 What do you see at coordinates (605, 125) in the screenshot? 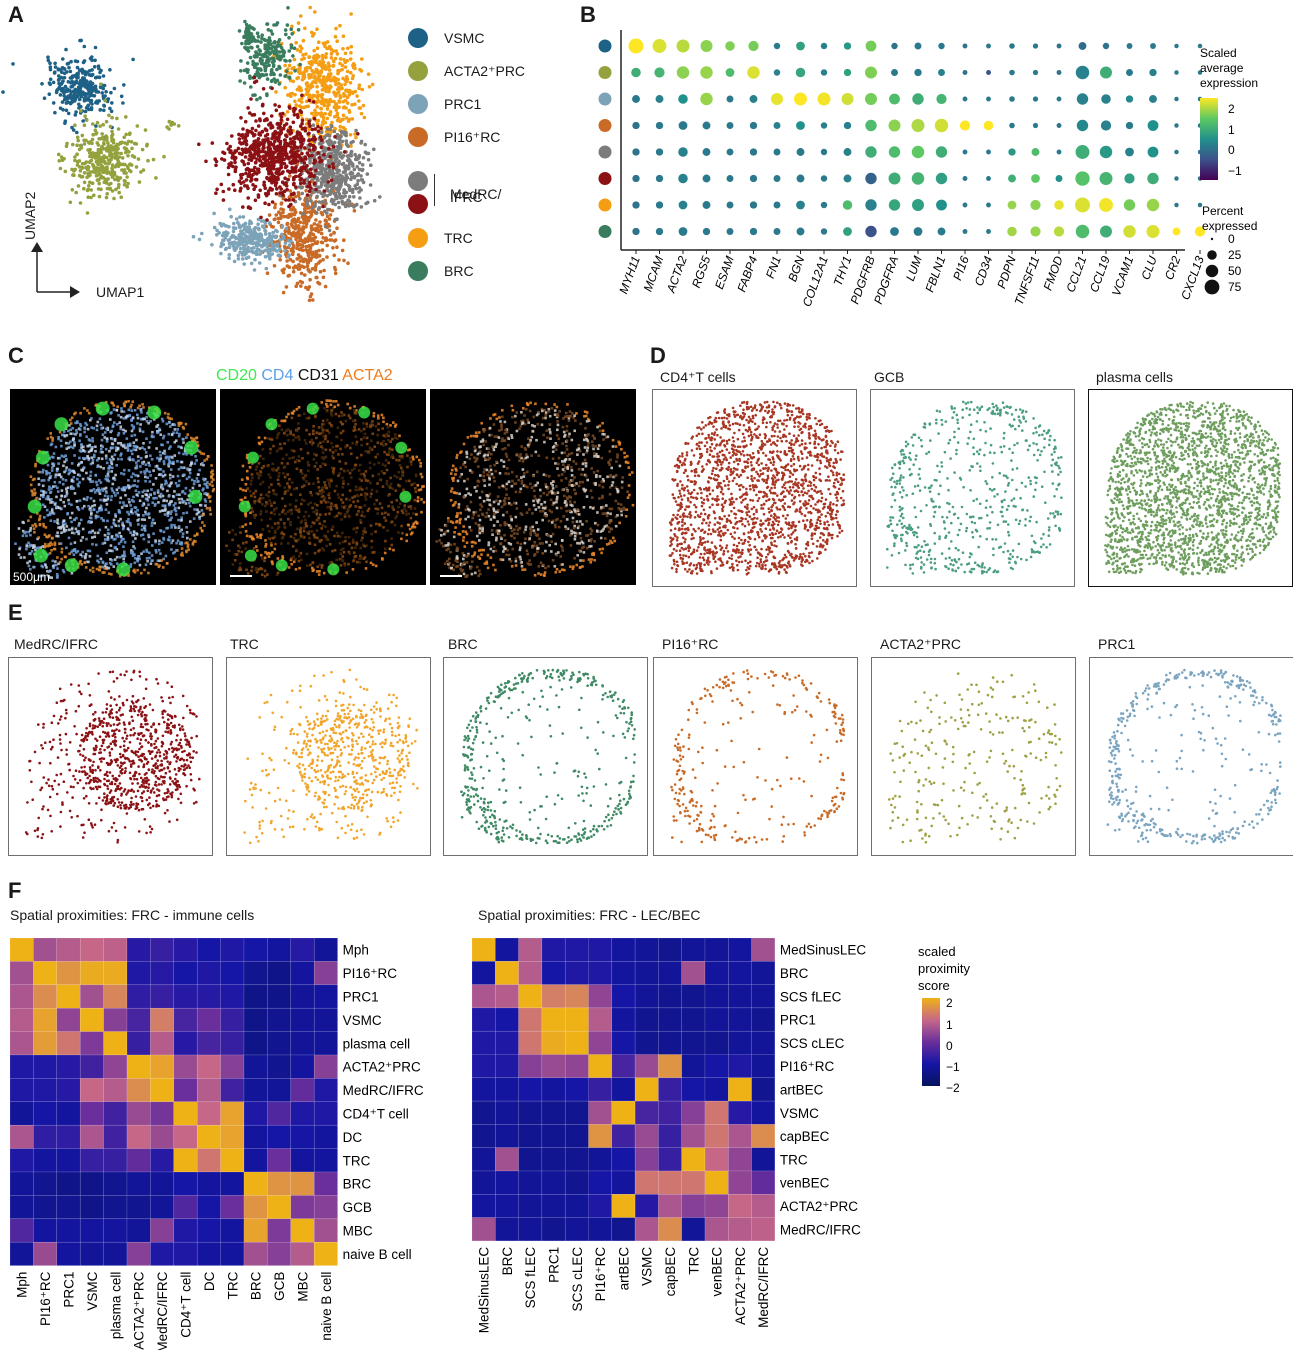
I see `row-marker` at bounding box center [605, 125].